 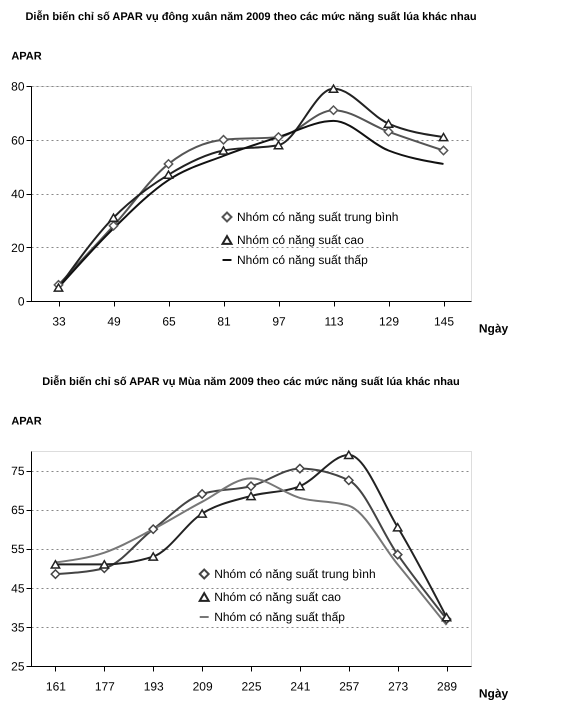 What do you see at coordinates (251, 381) in the screenshot?
I see `chart-title: Diễn biến chỉ số APAR vụ Mùa năm 2009 theo các mức năng suất lúa khác nhau` at bounding box center [251, 381].